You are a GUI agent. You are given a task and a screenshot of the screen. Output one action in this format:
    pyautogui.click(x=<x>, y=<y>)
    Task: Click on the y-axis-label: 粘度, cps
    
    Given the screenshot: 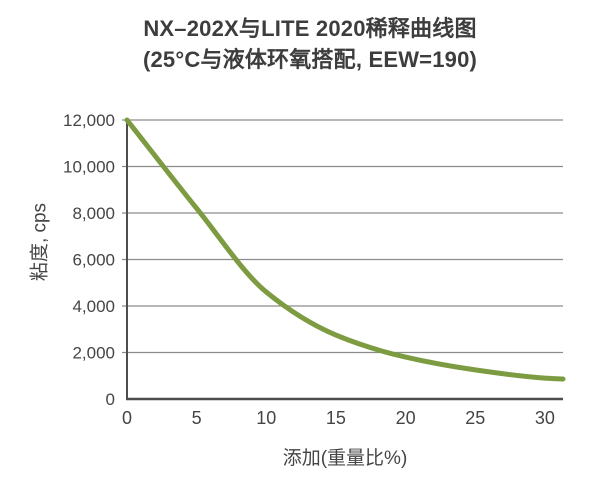 What is the action you would take?
    pyautogui.click(x=40, y=242)
    